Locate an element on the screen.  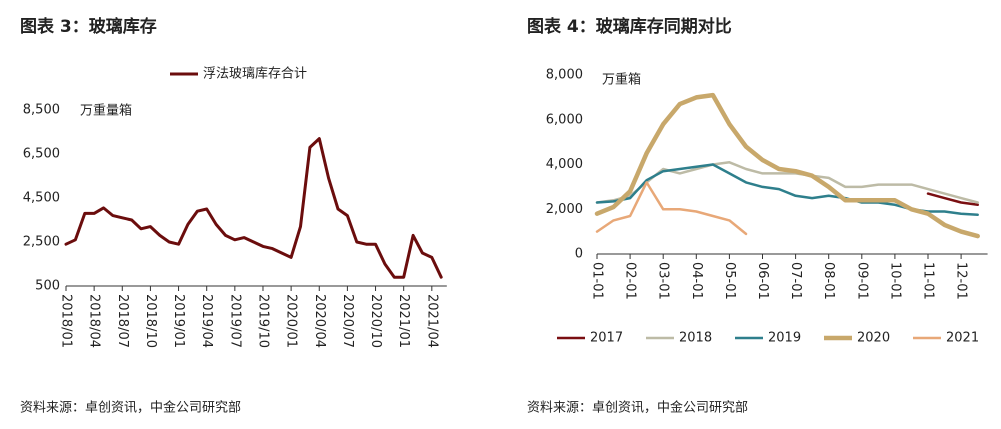
y-tick-label: 500 is located at coordinates (47, 286).